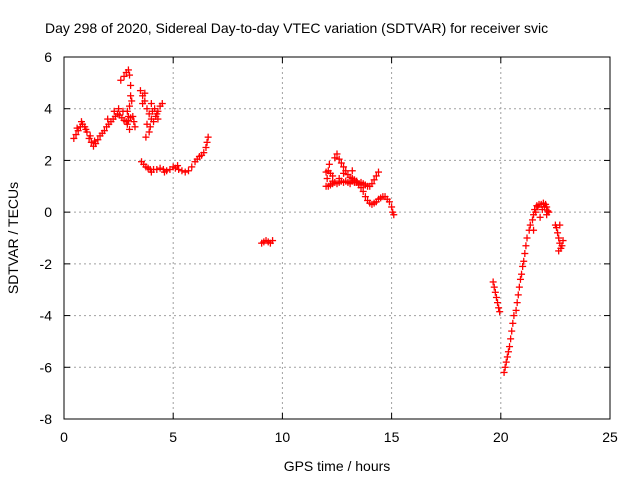 The height and width of the screenshot is (480, 640). Describe the element at coordinates (283, 437) in the screenshot. I see `x-tick-label: 10` at that location.